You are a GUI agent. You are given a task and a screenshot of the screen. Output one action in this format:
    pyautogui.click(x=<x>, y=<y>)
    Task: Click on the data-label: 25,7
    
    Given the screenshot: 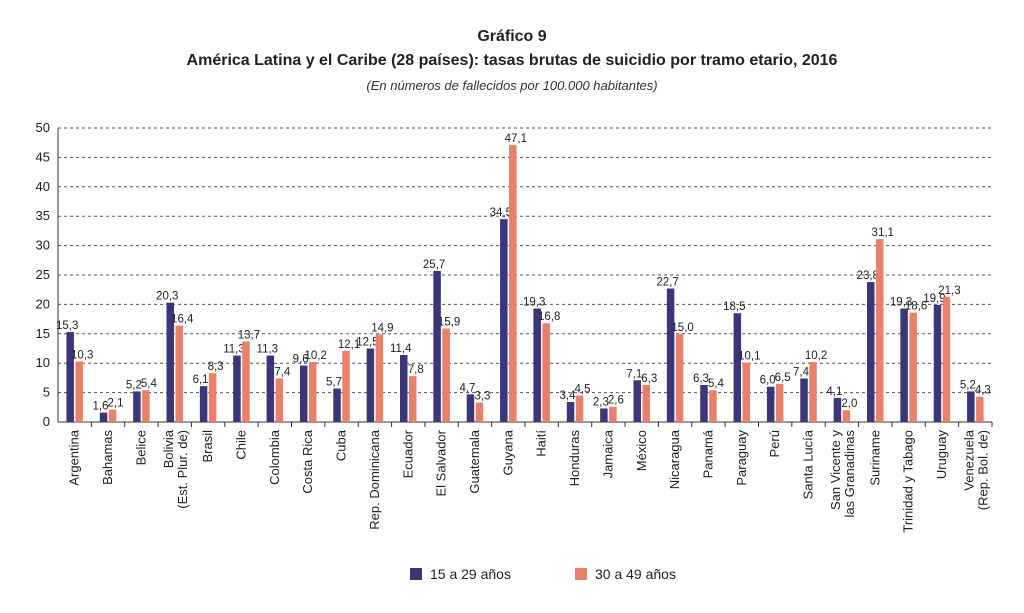 What is the action you would take?
    pyautogui.click(x=434, y=265)
    